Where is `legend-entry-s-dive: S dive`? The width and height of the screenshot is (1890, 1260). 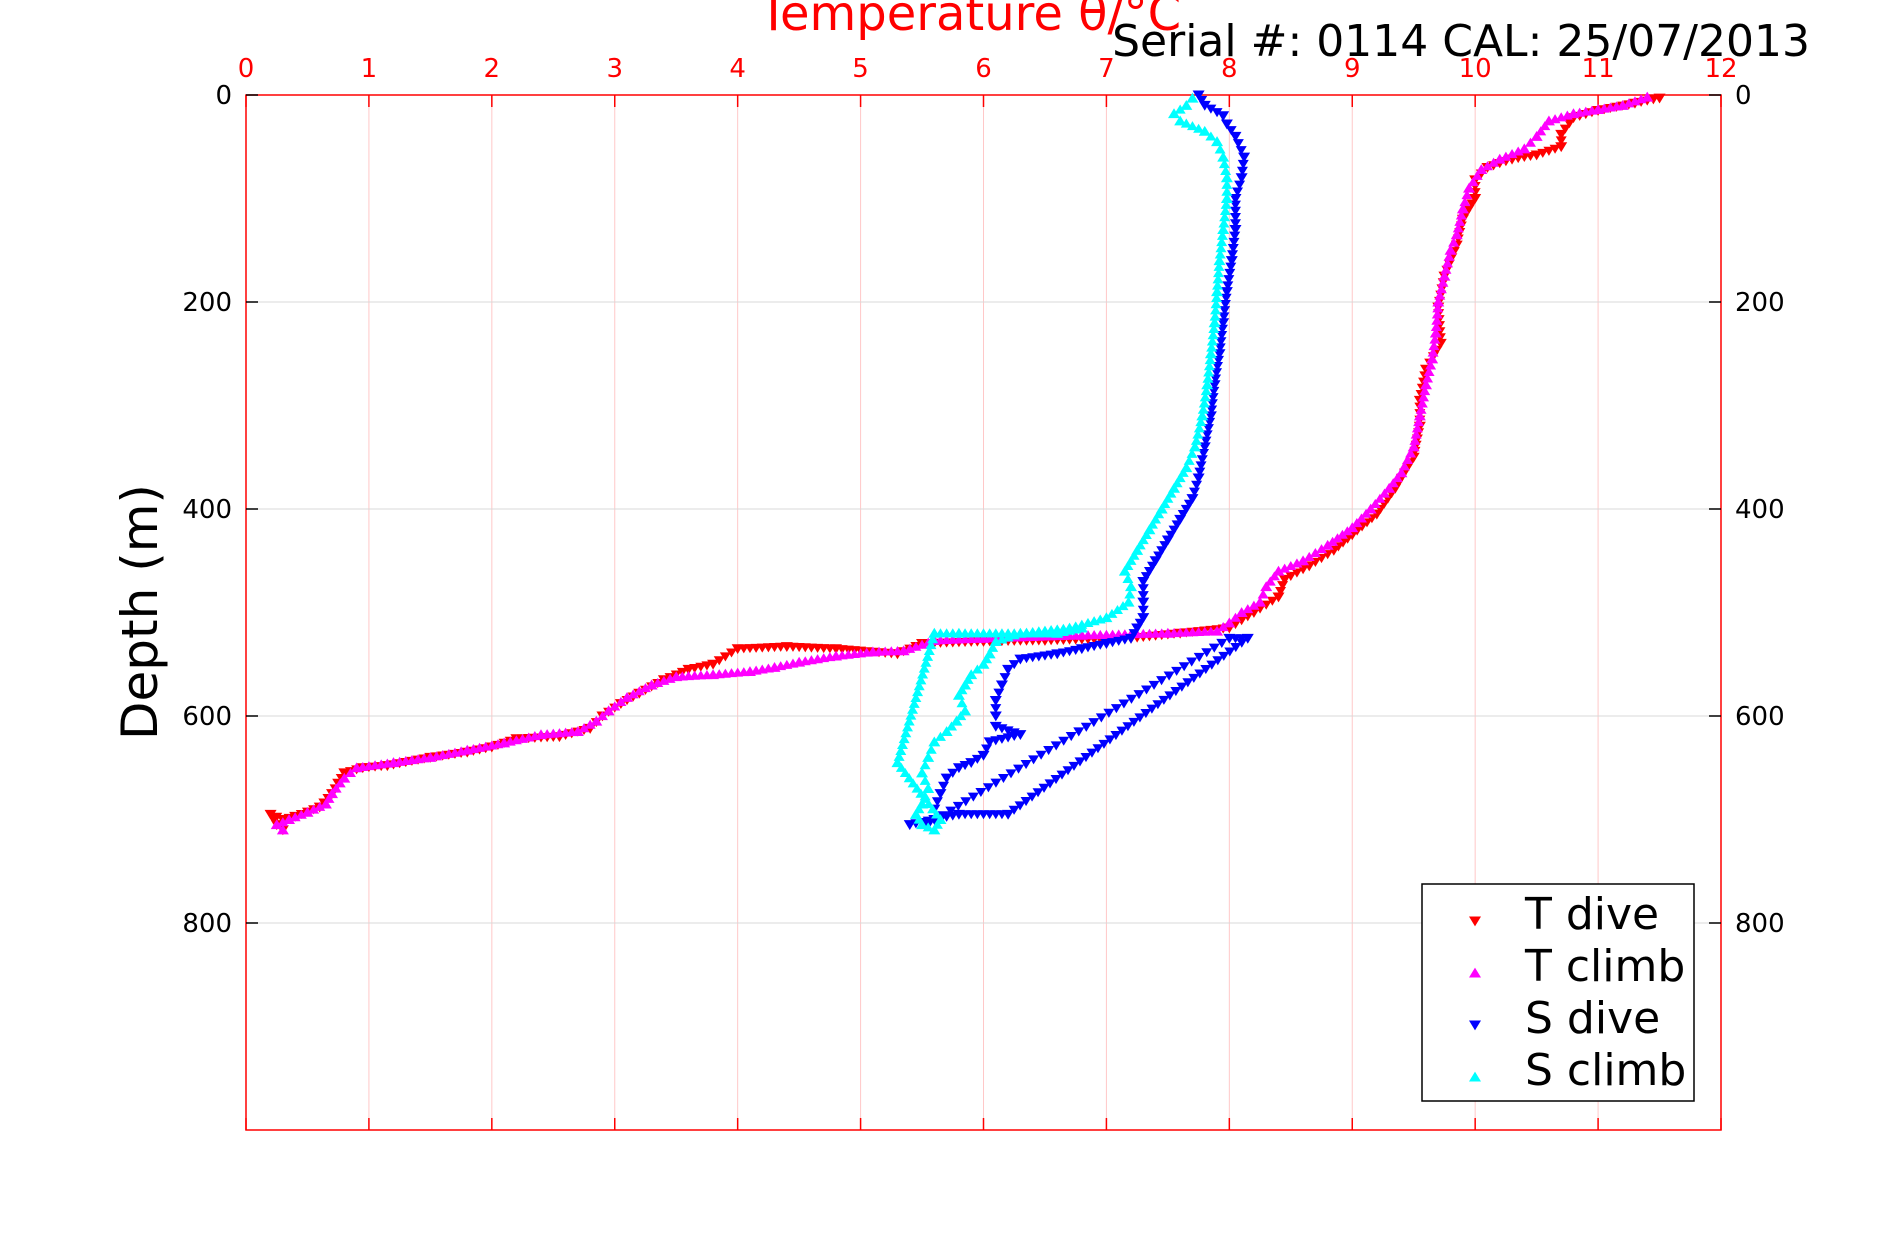
legend-entry-s-dive: S dive is located at coordinates (1592, 1018).